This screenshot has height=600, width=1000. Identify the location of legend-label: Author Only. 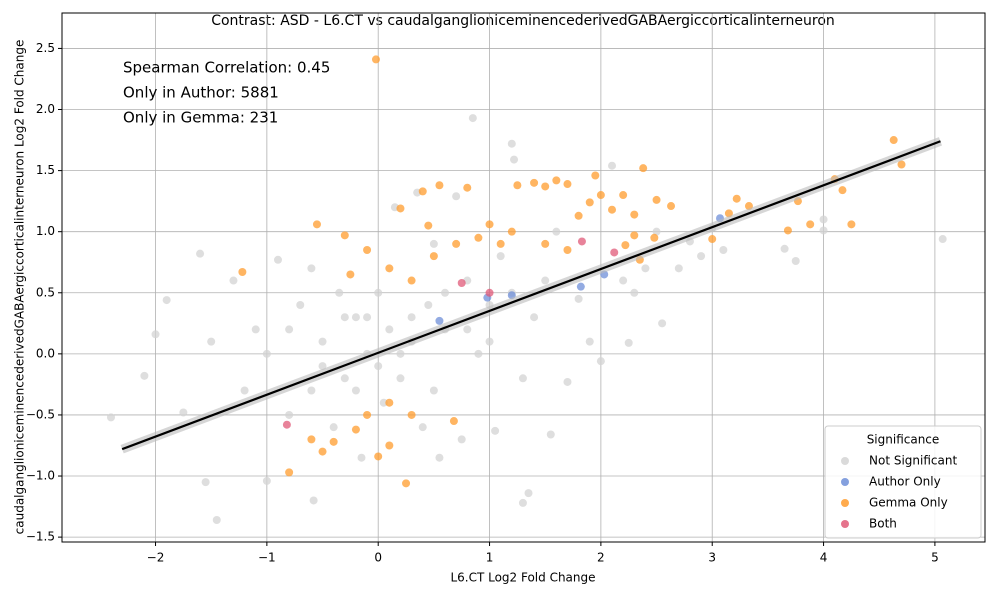
(905, 482).